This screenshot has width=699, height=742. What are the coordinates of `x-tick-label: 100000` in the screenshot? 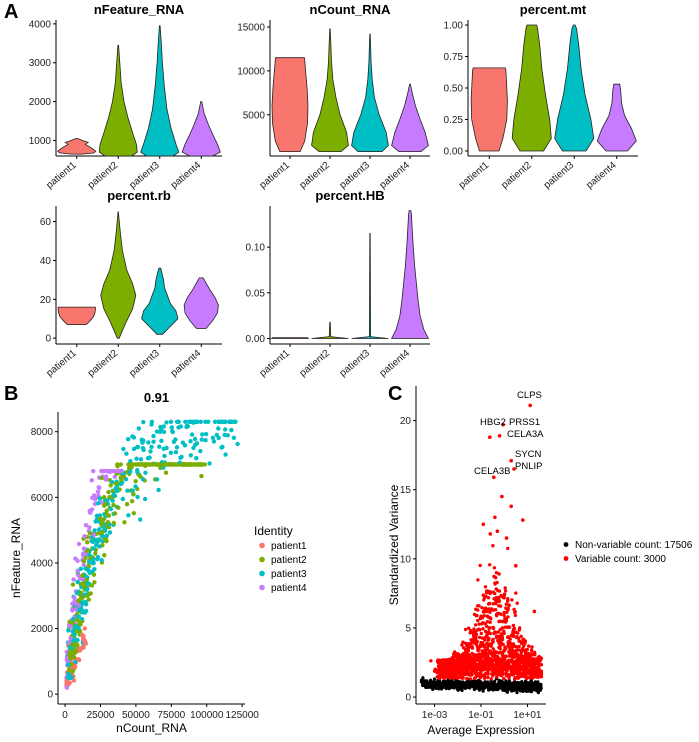 It's located at (207, 715).